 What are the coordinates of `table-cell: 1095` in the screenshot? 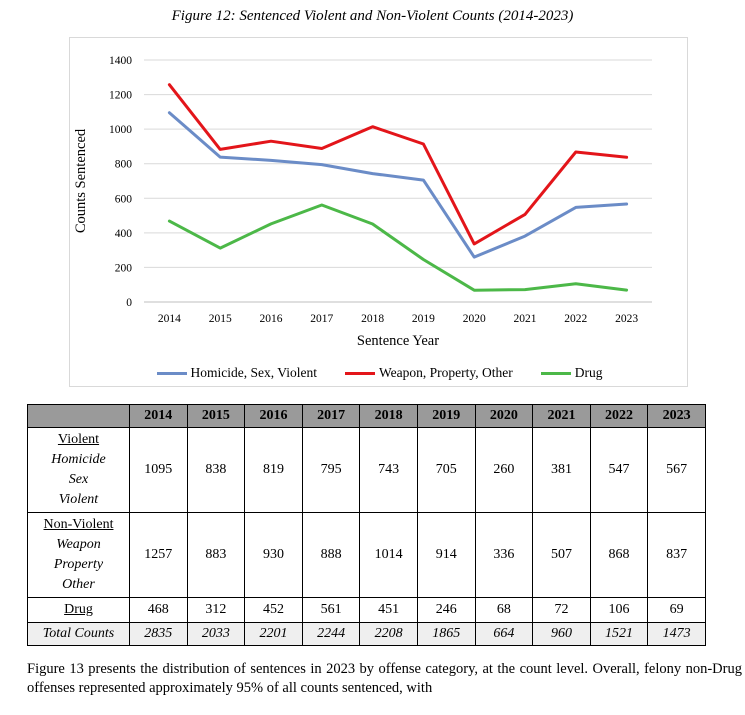 It's located at (158, 470).